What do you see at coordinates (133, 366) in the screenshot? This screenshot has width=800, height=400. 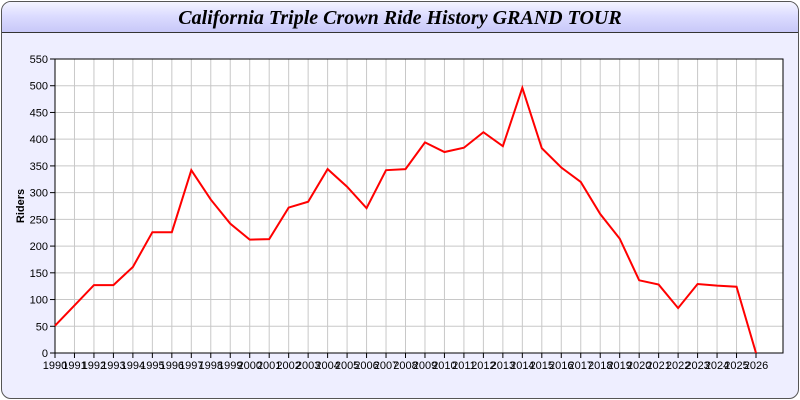 I see `x-tick-label: 1994` at bounding box center [133, 366].